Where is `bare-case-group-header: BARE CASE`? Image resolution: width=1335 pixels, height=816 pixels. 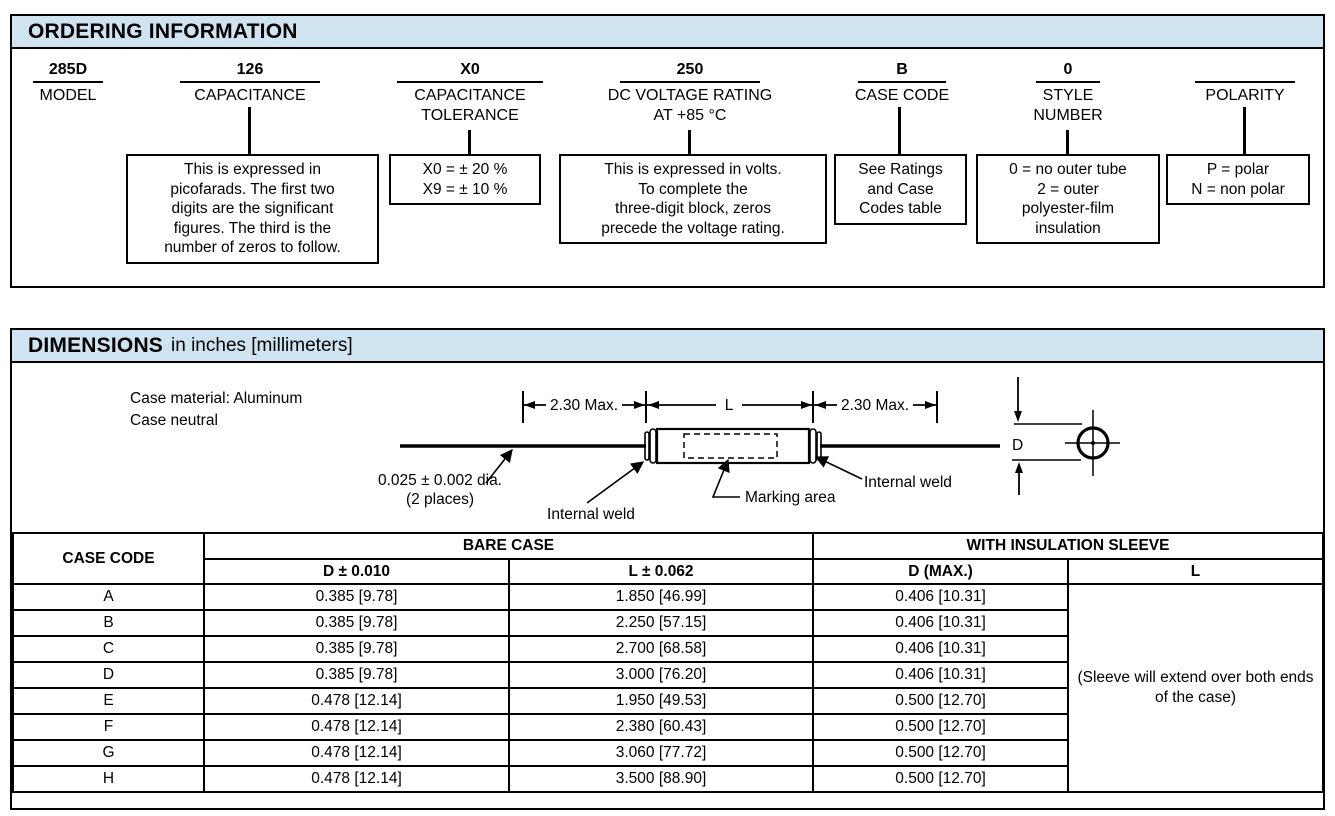
bare-case-group-header: BARE CASE is located at coordinates (508, 546).